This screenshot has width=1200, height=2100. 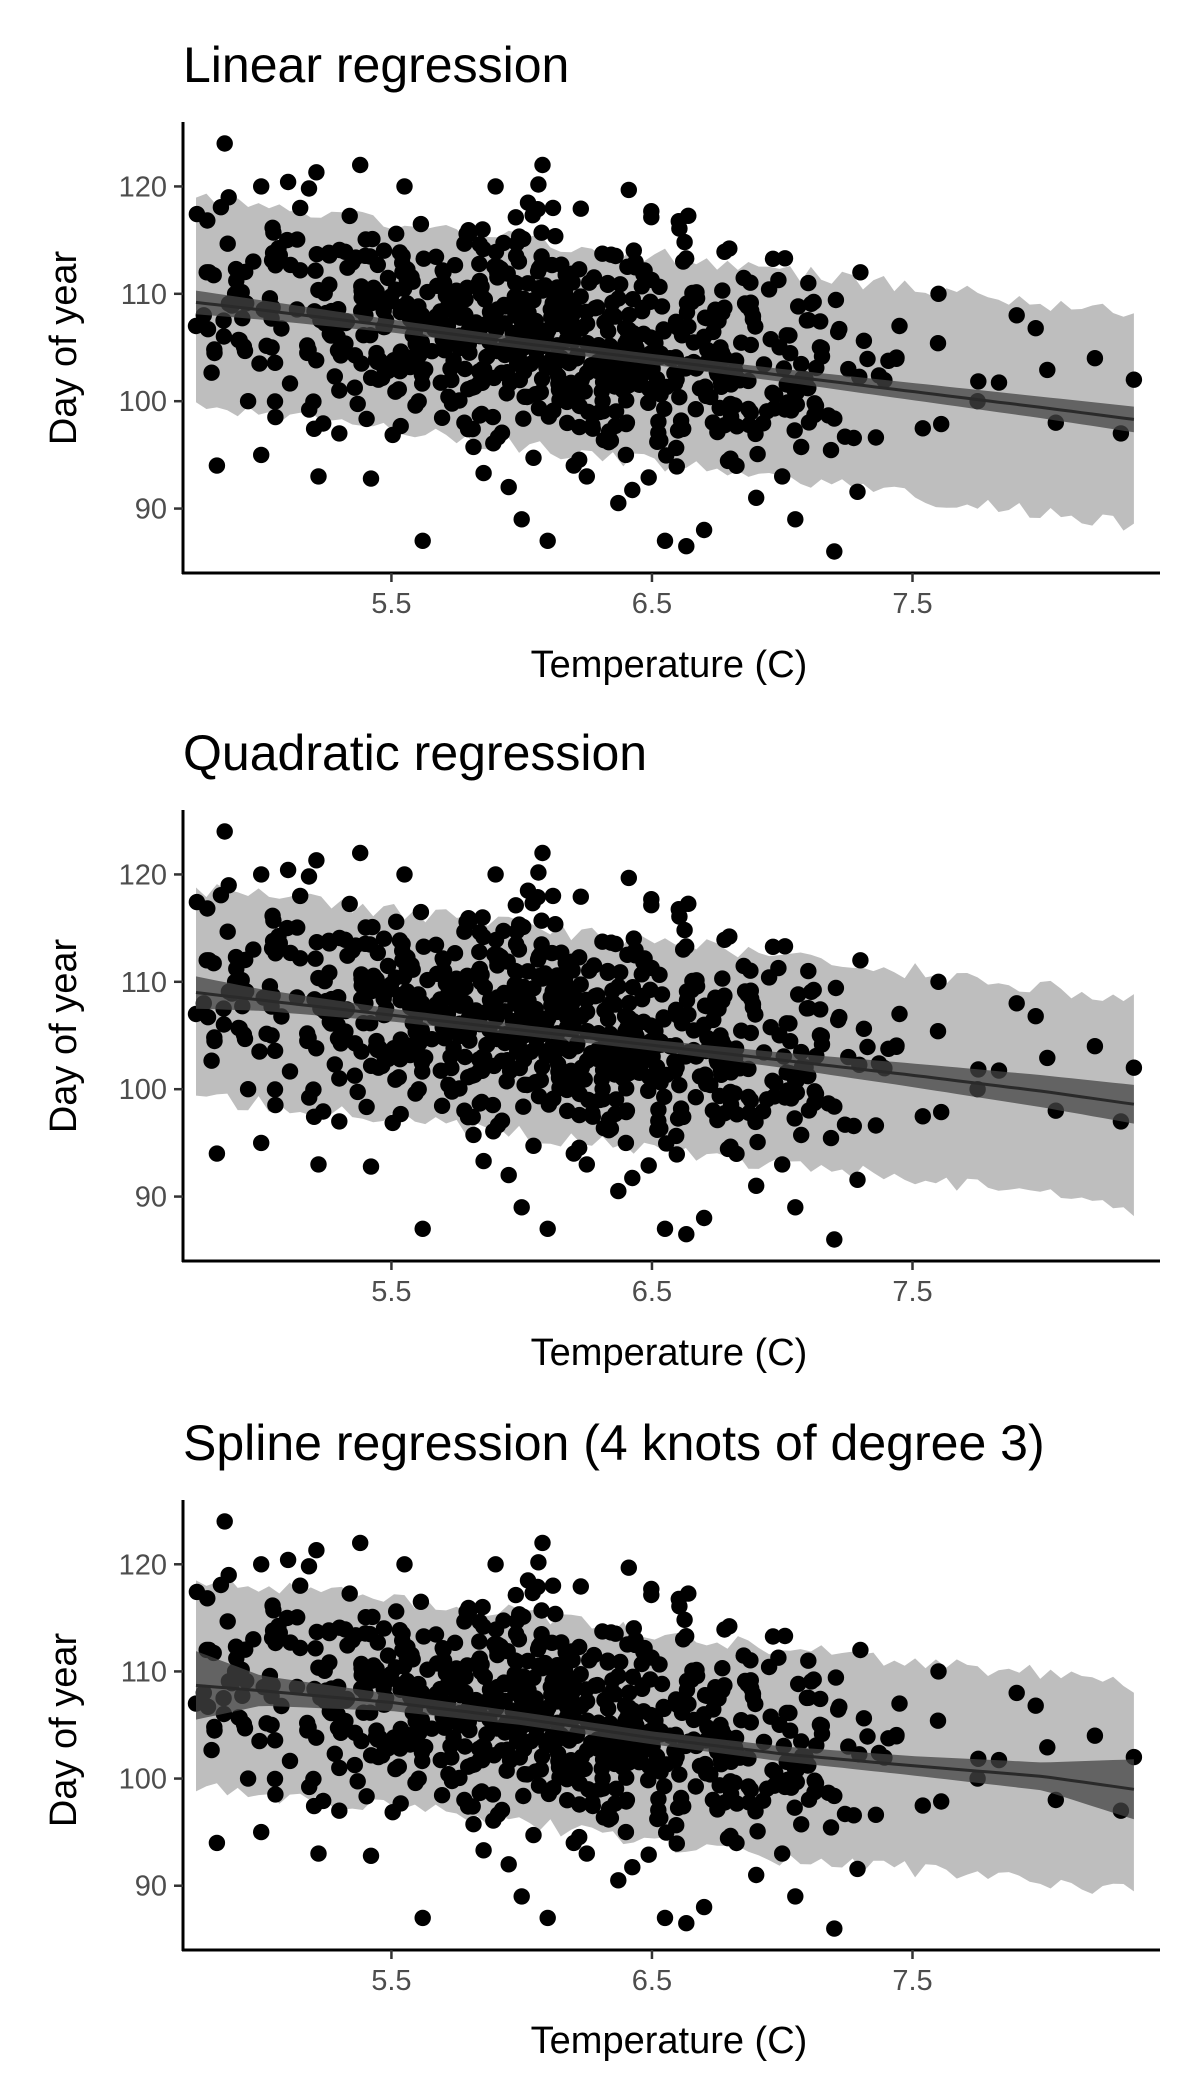 I want to click on y-tick-label: 100, so click(x=143, y=402).